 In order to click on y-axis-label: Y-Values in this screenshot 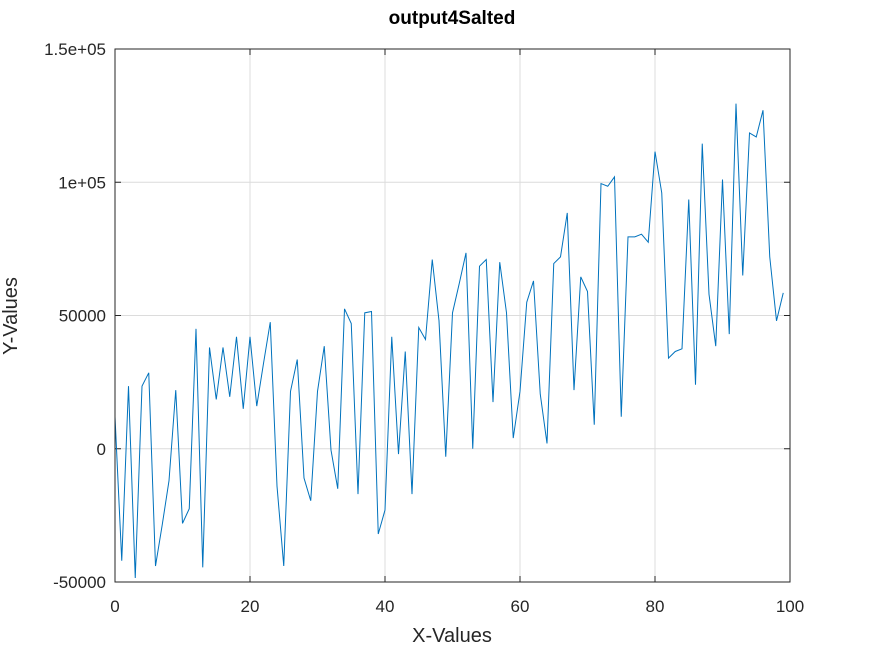, I will do `click(11, 316)`.